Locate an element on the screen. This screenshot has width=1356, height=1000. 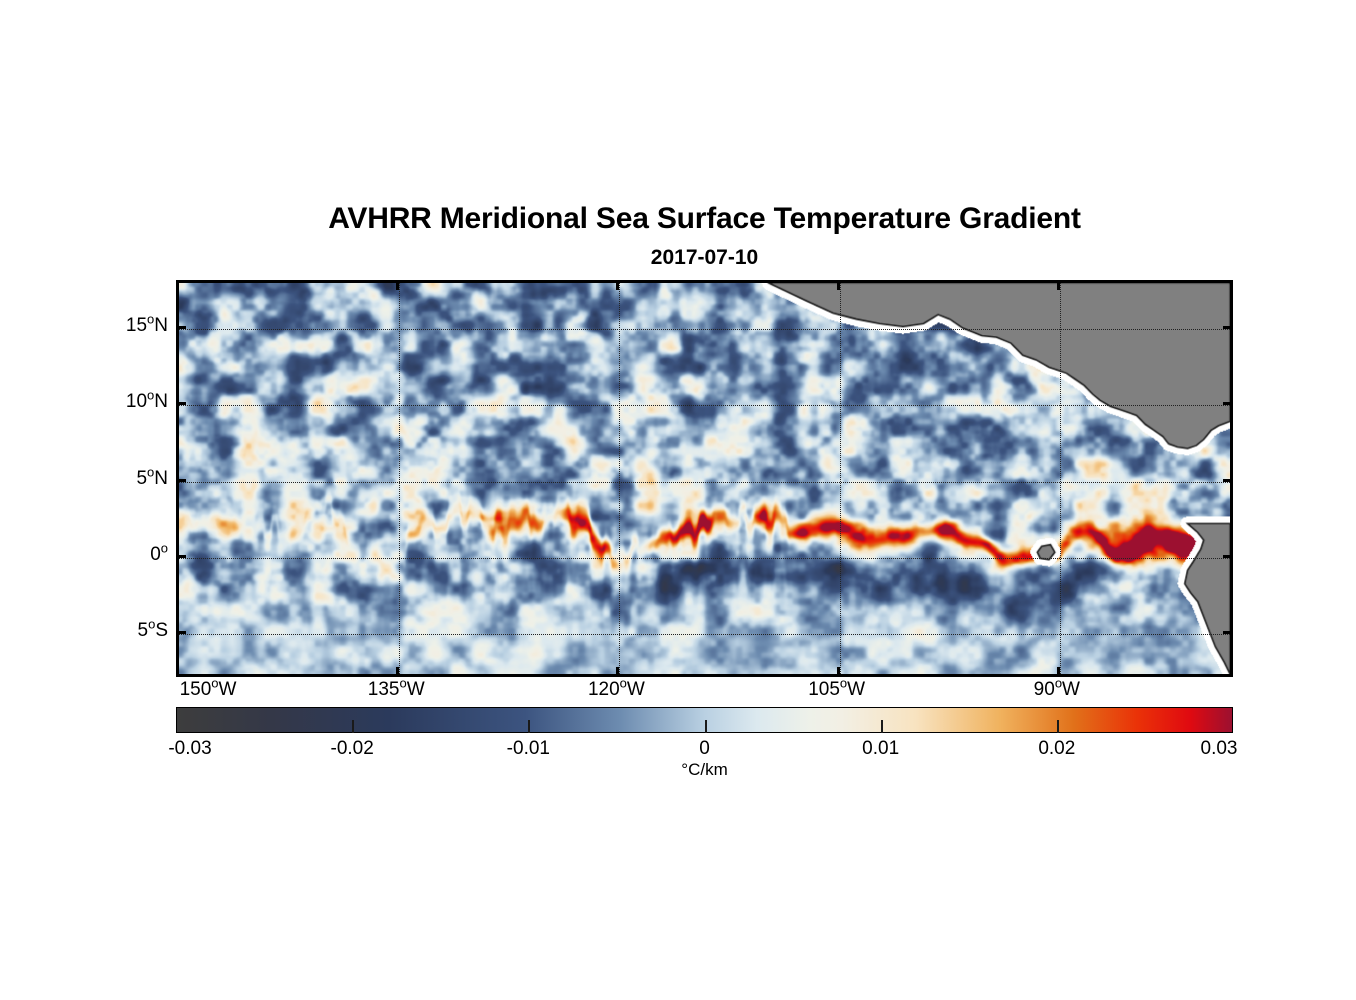
colorbar-tick-label: 0.02 is located at coordinates (1057, 748).